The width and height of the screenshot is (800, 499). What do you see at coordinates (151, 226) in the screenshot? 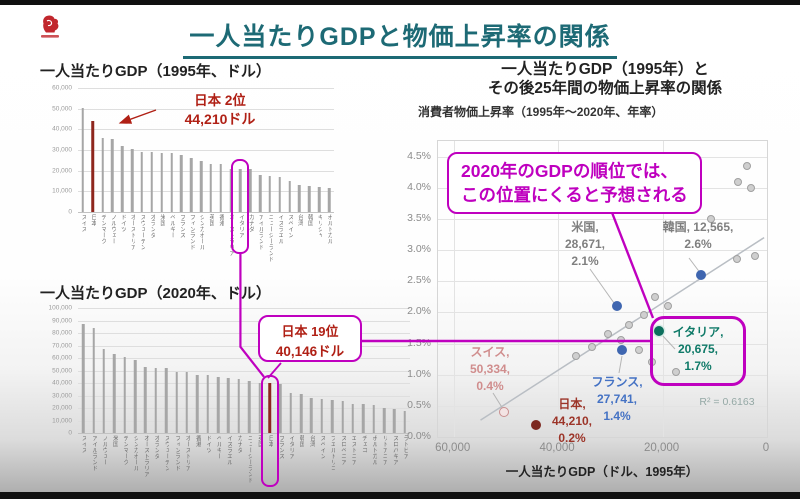
I see `bar-label: オランダ` at bounding box center [151, 226].